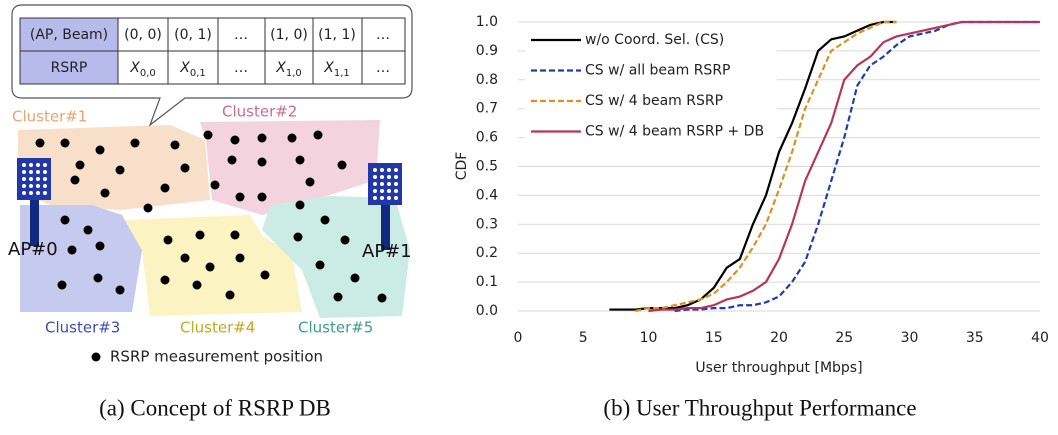 This screenshot has height=435, width=1058. What do you see at coordinates (910, 338) in the screenshot?
I see `x-tick-label: 30` at bounding box center [910, 338].